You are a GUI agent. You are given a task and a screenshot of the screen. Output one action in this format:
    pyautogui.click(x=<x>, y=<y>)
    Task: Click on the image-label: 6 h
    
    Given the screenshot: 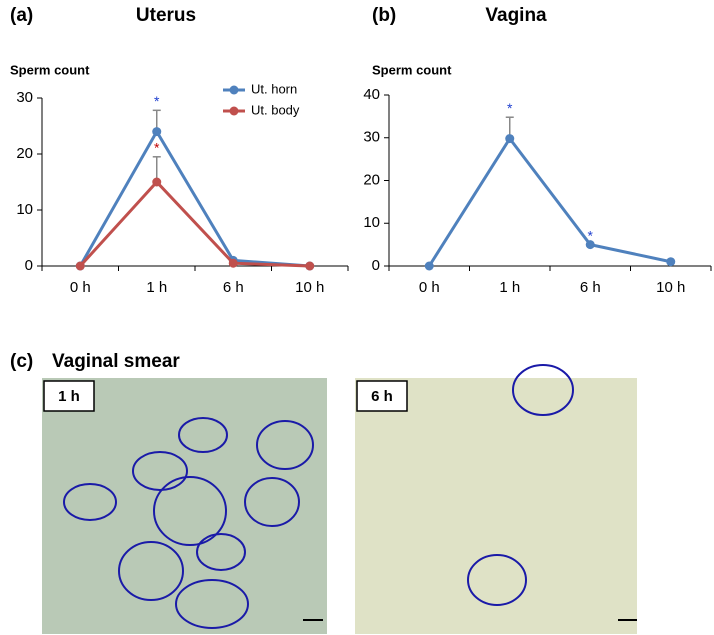 What is the action you would take?
    pyautogui.click(x=382, y=396)
    